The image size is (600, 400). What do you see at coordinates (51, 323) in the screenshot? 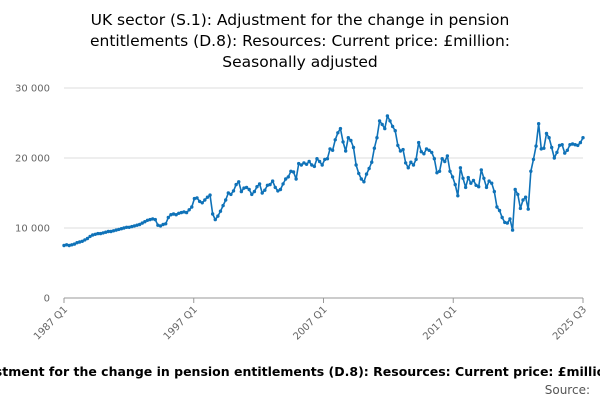
I see `x-tick-label: 1987 Q1` at bounding box center [51, 323].